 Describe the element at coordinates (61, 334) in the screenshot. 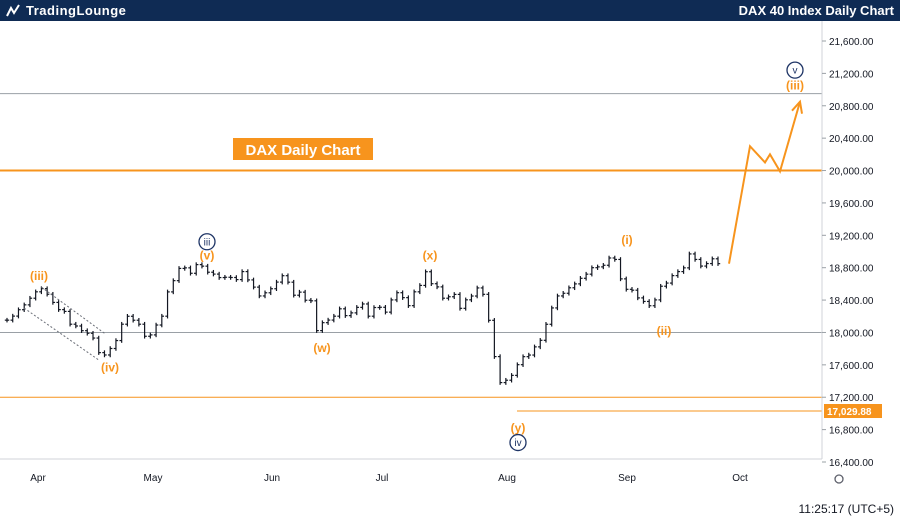

I see `channel-line-lower` at that location.